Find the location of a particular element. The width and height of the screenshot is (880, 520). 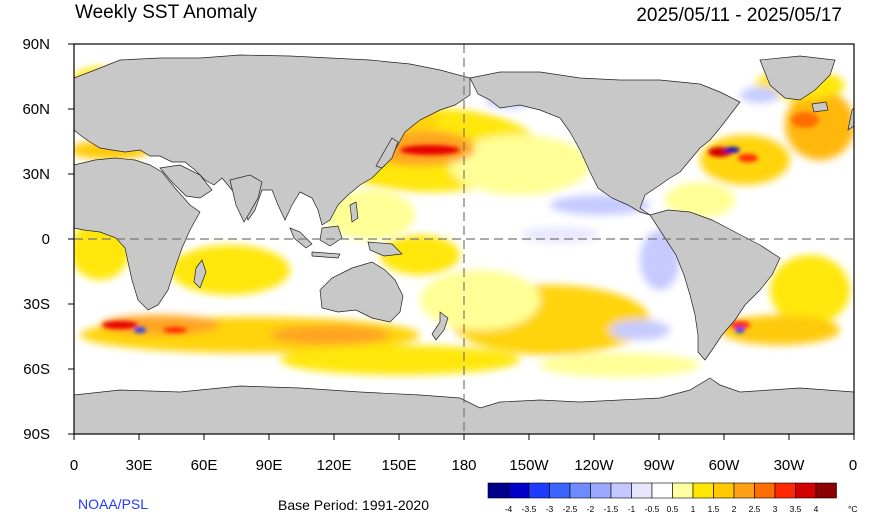

colorbar-tick-label: -1.5 is located at coordinates (611, 509).